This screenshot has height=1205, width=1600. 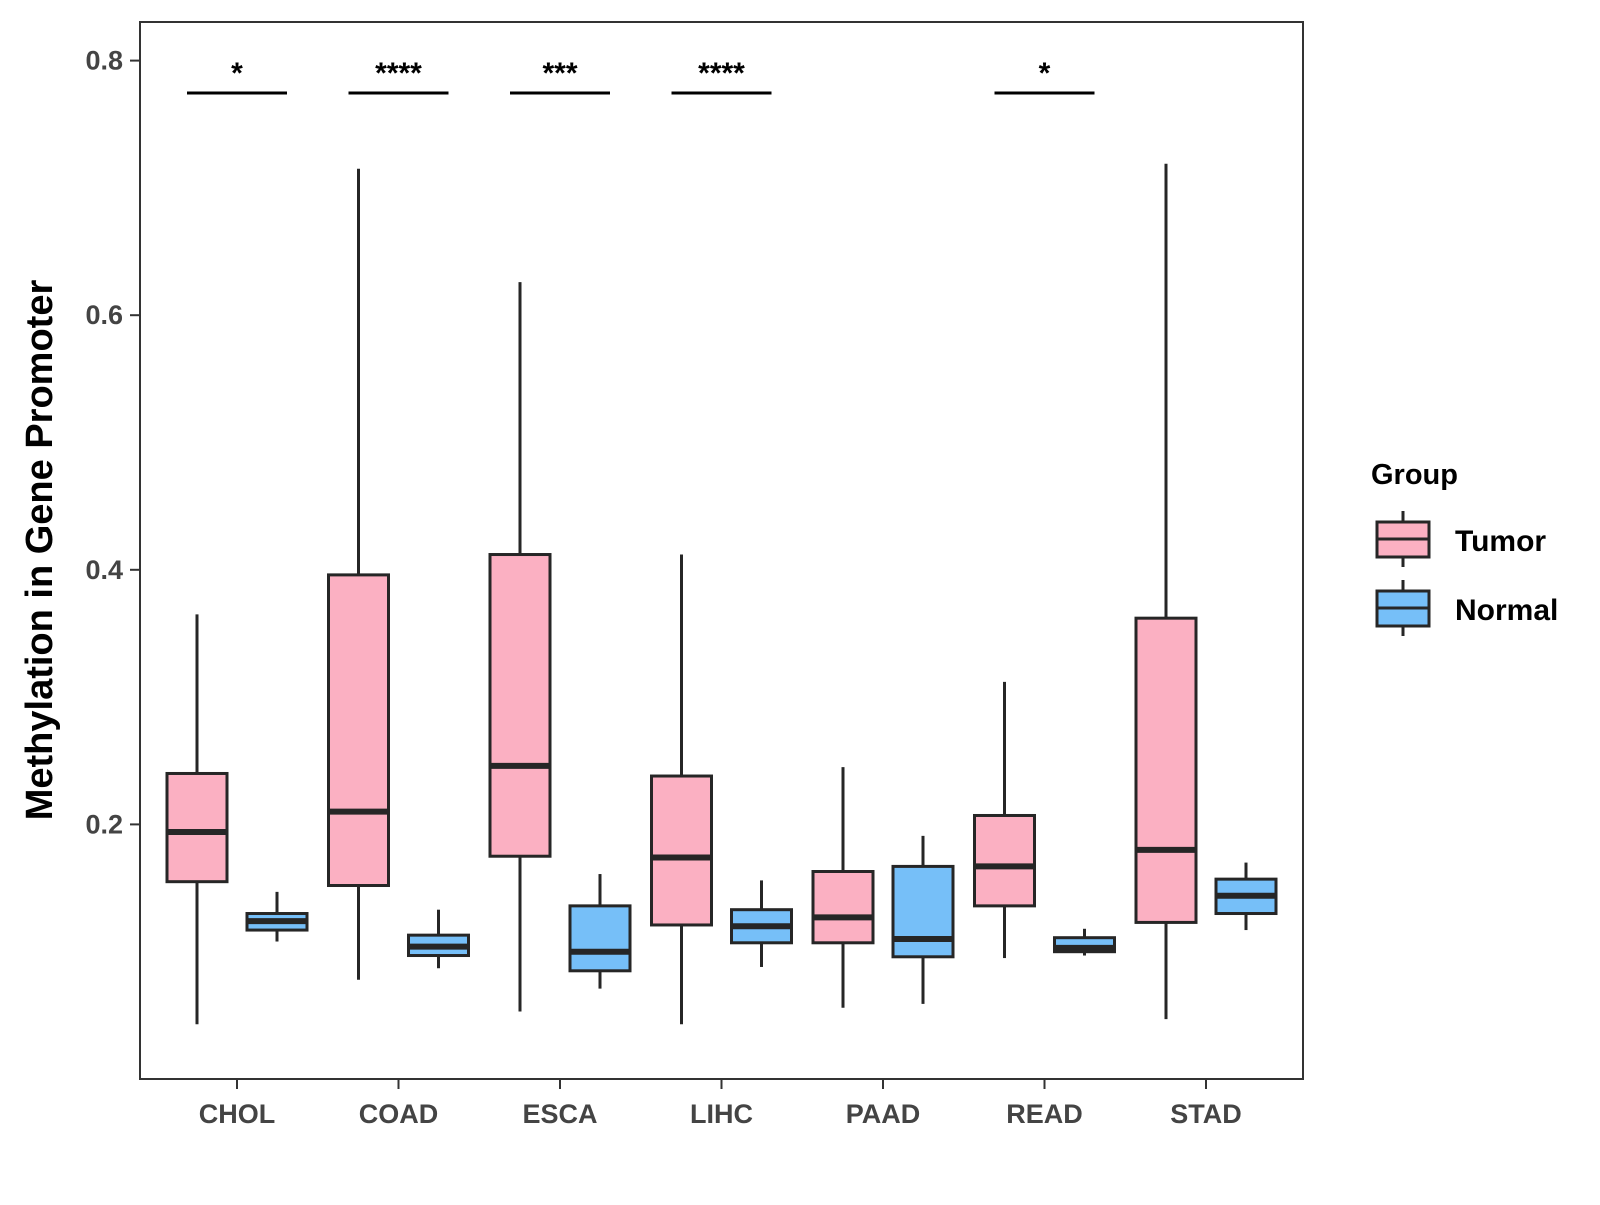 I want to click on y-tick-label-0.2: 0.2, so click(x=104, y=824).